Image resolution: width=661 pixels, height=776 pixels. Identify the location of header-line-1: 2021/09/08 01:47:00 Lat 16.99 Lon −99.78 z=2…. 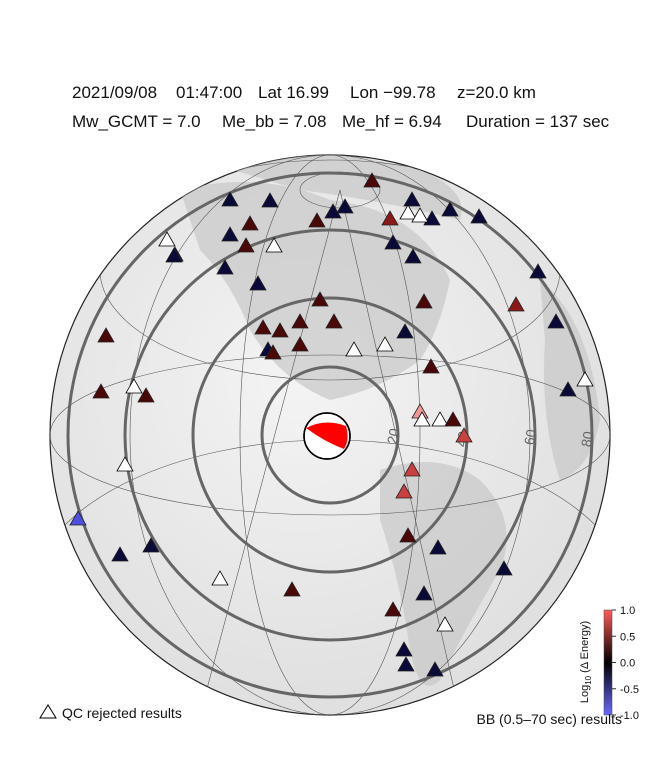
(304, 92).